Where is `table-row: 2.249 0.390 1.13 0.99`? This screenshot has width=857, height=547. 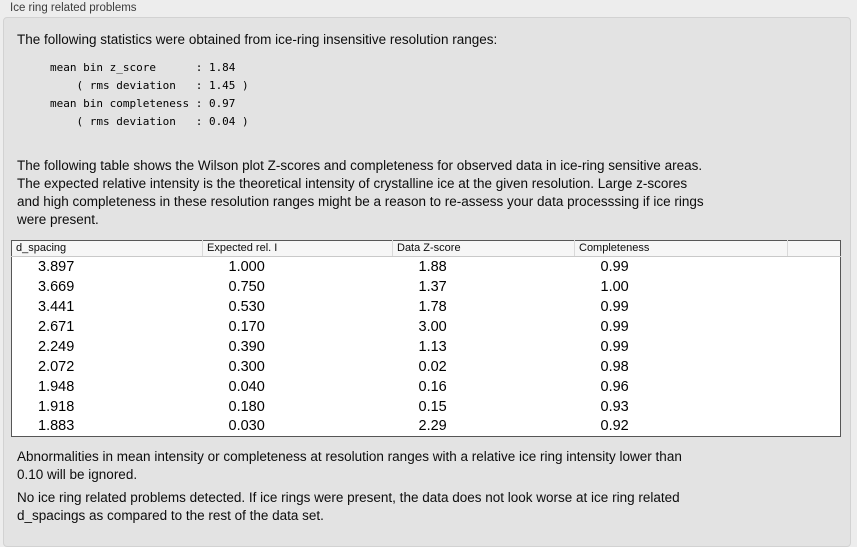 table-row: 2.249 0.390 1.13 0.99 is located at coordinates (426, 347).